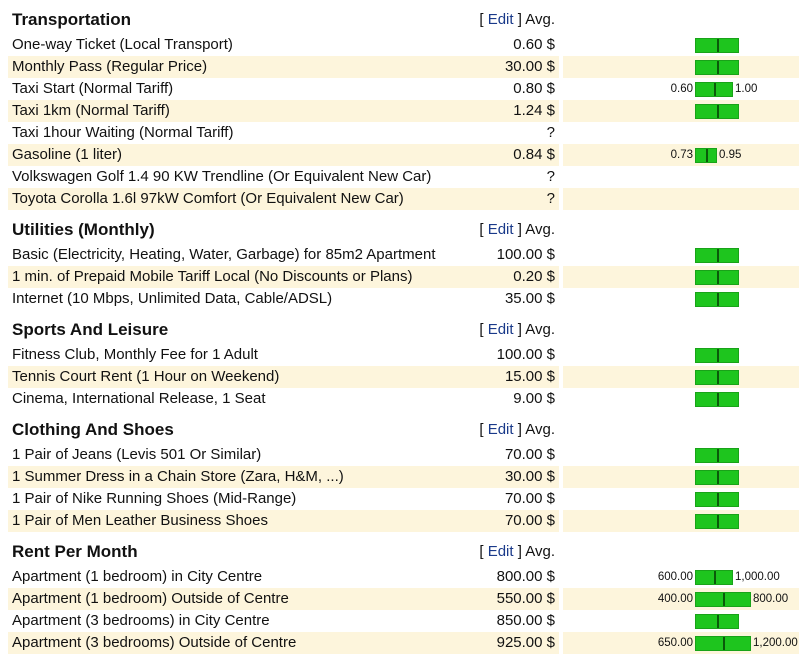 Image resolution: width=801 pixels, height=654 pixels. Describe the element at coordinates (515, 155) in the screenshot. I see `item-price: 0.84 $` at that location.